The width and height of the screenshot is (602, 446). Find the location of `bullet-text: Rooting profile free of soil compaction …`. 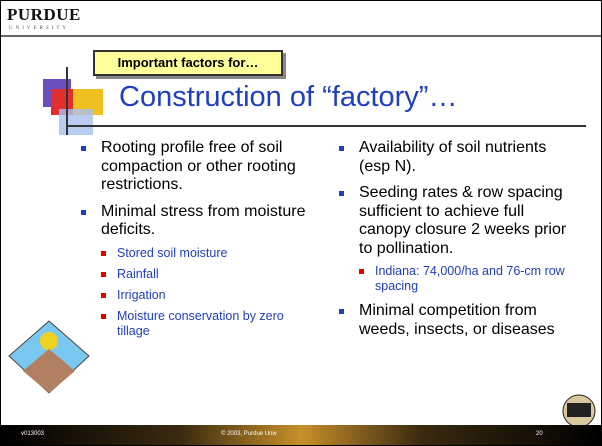

bullet-text: Rooting profile free of soil compaction … is located at coordinates (198, 166).